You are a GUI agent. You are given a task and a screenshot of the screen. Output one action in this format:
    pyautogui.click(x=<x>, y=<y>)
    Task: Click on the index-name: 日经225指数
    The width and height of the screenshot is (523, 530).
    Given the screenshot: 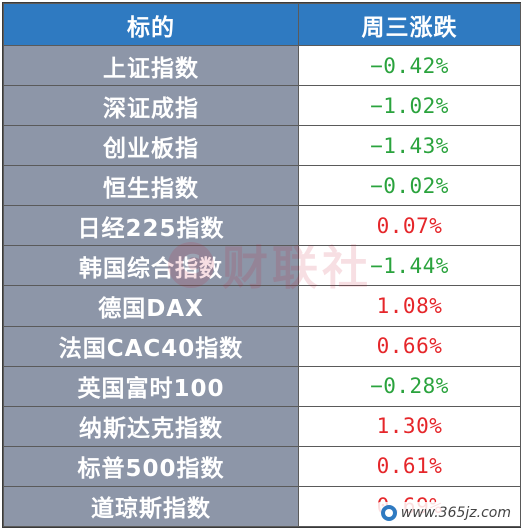 What is the action you would take?
    pyautogui.click(x=151, y=226)
    